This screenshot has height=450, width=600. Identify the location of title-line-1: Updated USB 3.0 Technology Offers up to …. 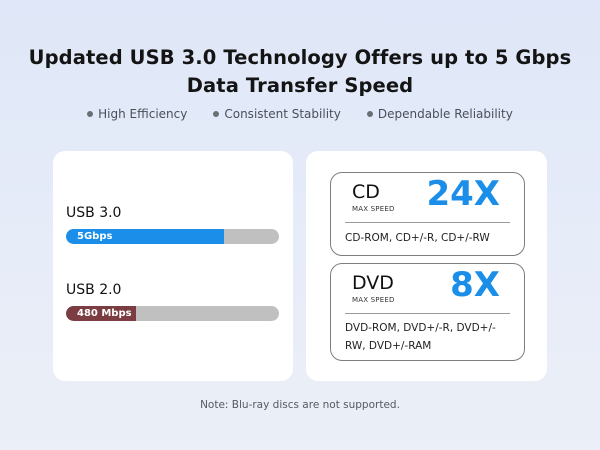
(300, 57).